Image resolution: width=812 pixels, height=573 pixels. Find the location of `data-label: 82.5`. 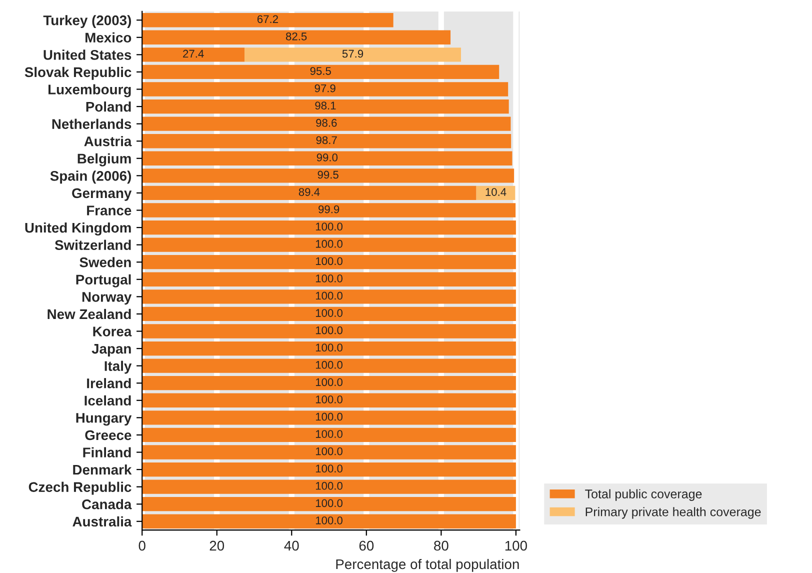

data-label: 82.5 is located at coordinates (296, 36).